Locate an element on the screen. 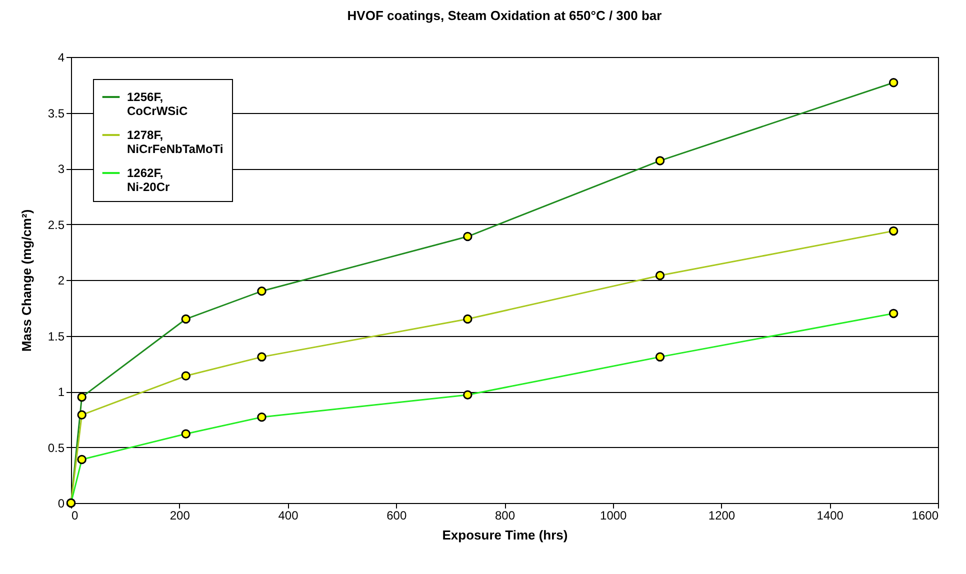 This screenshot has height=574, width=966. x-axis-title: Exposure Time (hrs) is located at coordinates (505, 535).